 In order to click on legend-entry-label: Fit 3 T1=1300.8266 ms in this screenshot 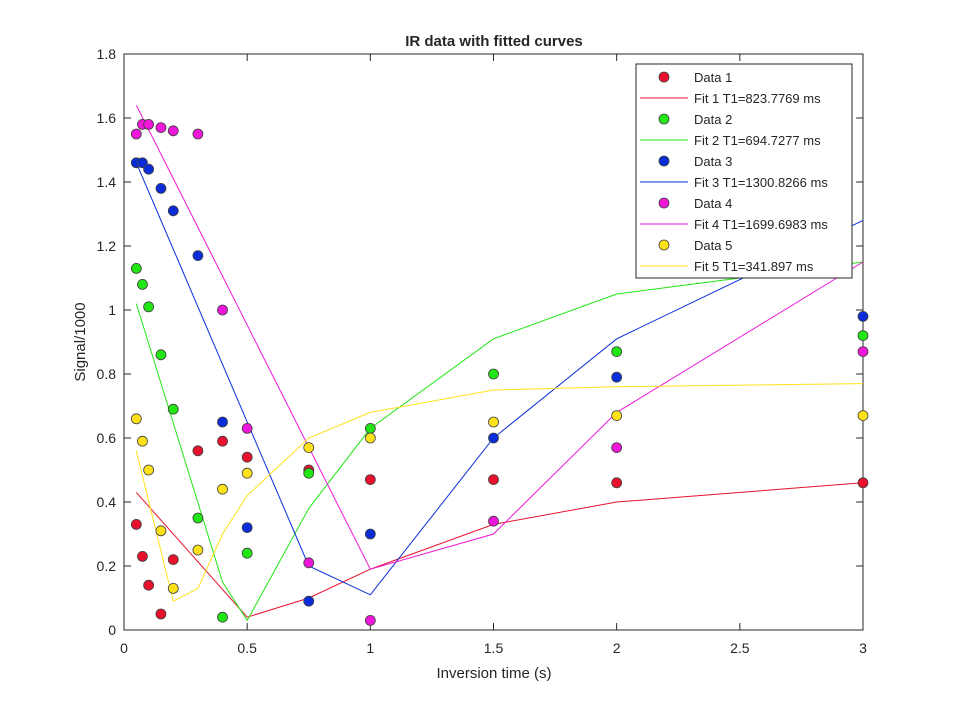, I will do `click(761, 182)`.